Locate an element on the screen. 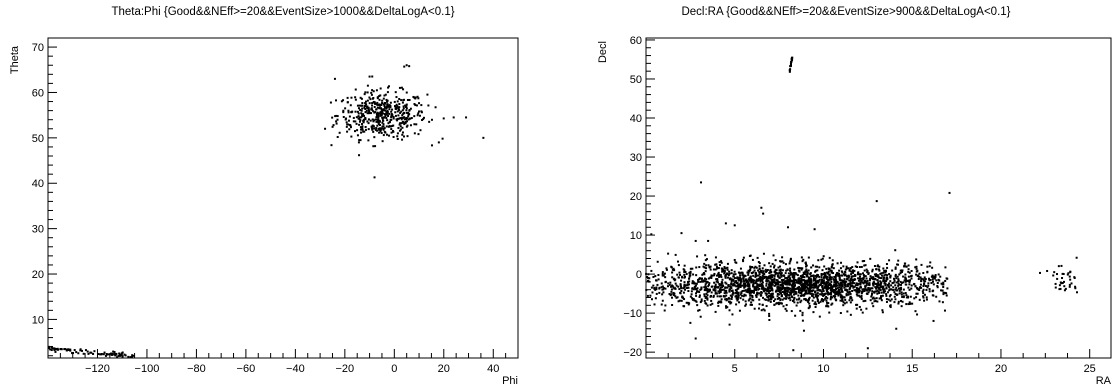 The image size is (1116, 391). x-tick-label: −120 is located at coordinates (97, 369).